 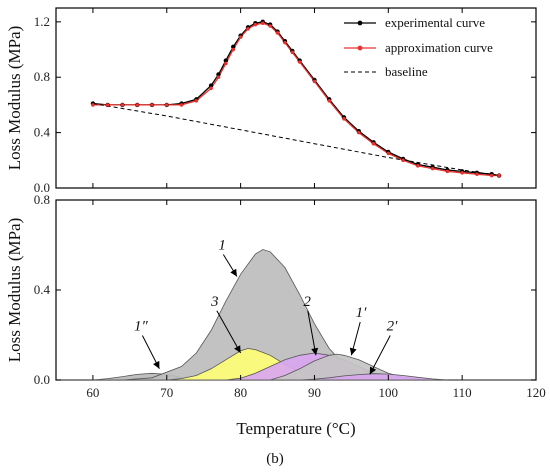 I want to click on bottom-xtick-label: 120, so click(x=536, y=392).